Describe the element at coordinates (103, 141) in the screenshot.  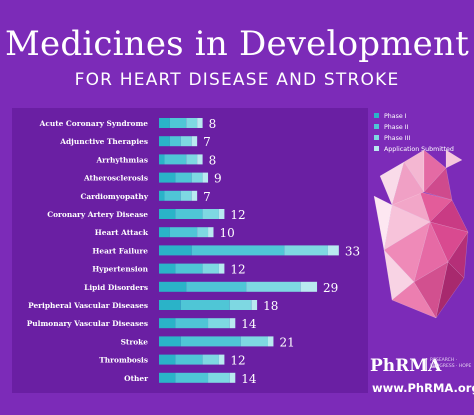
I see `category-label: Adjunctive Therapies` at that location.